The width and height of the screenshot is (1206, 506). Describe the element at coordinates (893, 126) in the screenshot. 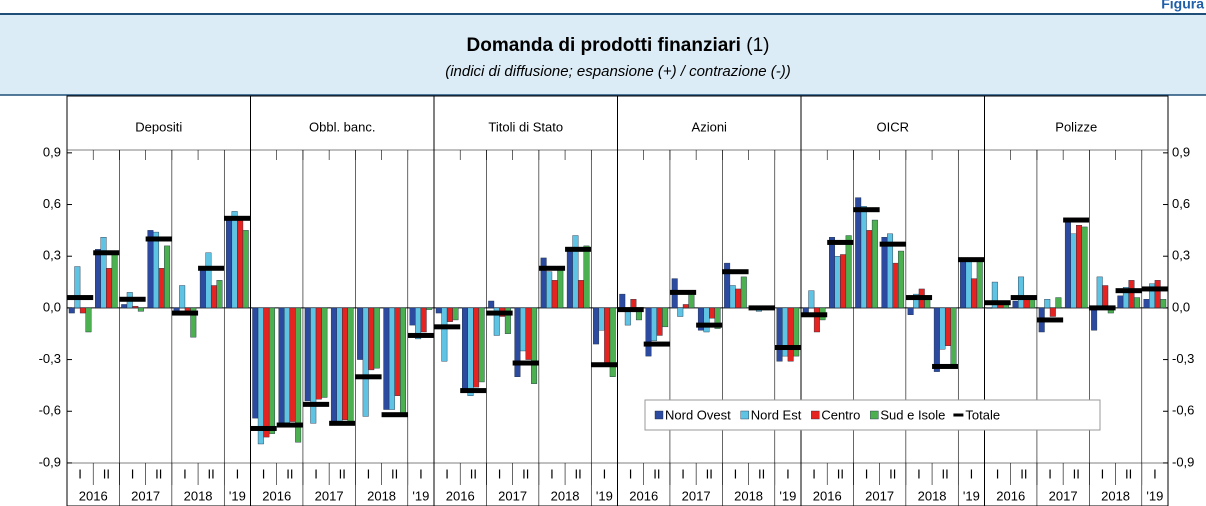

I see `panel-label: OICR` at that location.